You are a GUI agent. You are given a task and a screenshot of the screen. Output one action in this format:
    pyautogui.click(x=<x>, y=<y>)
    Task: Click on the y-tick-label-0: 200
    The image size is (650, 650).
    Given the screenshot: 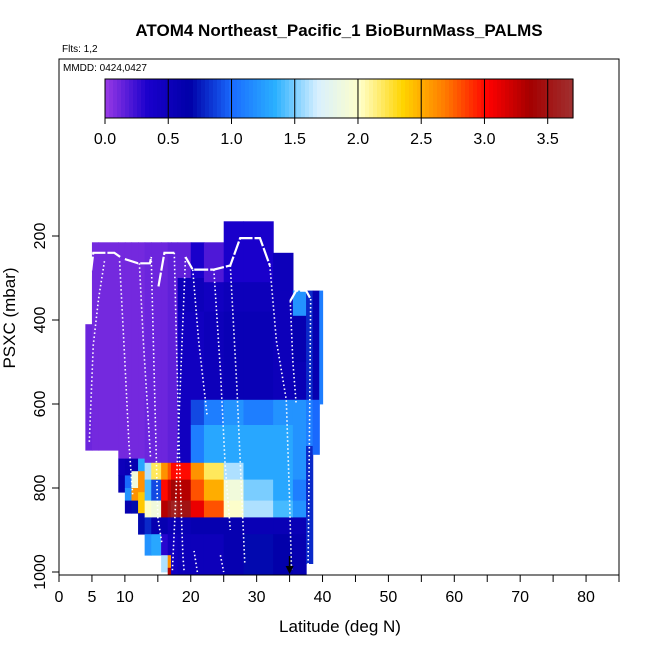 What is the action you would take?
    pyautogui.click(x=40, y=236)
    